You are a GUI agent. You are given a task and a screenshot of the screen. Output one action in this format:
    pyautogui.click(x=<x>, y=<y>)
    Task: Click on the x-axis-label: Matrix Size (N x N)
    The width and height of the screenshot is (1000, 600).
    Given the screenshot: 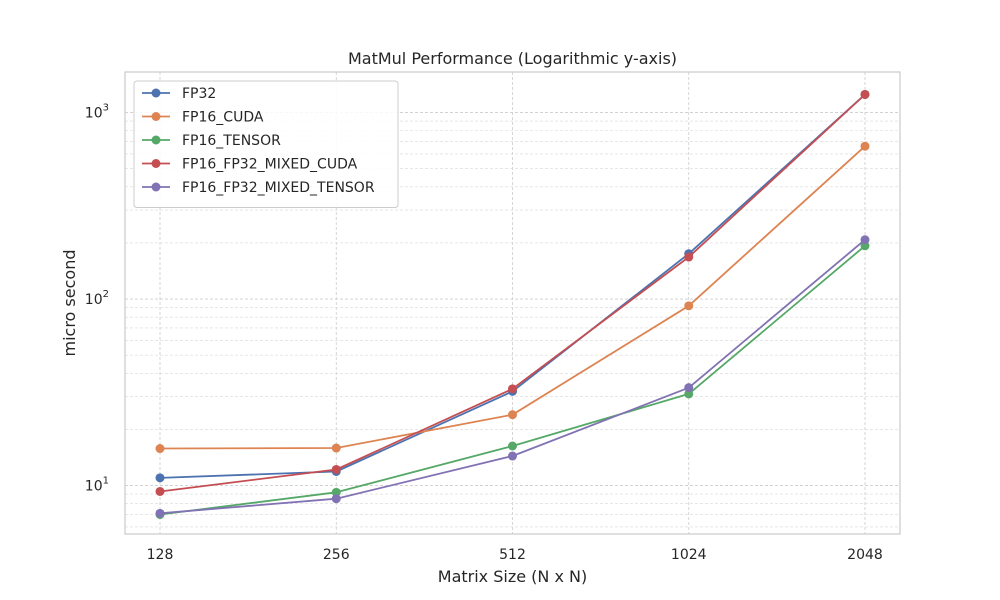 What is the action you would take?
    pyautogui.click(x=512, y=576)
    